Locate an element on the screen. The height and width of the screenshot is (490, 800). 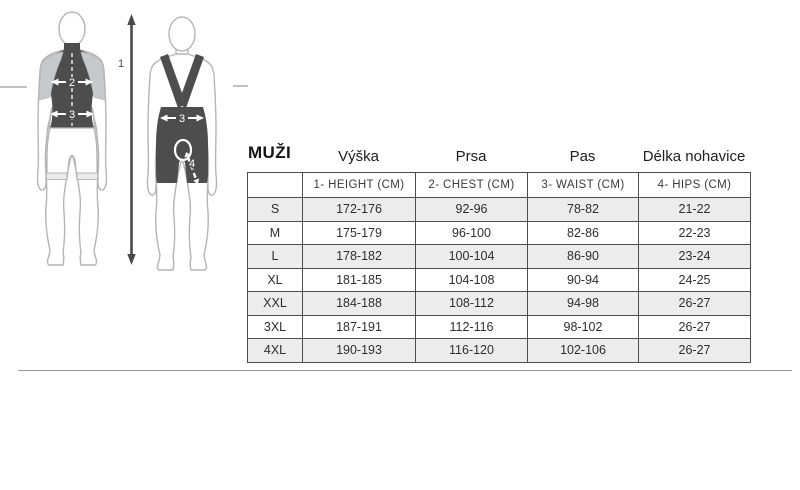
waist-cell: 102-106 is located at coordinates (583, 350).